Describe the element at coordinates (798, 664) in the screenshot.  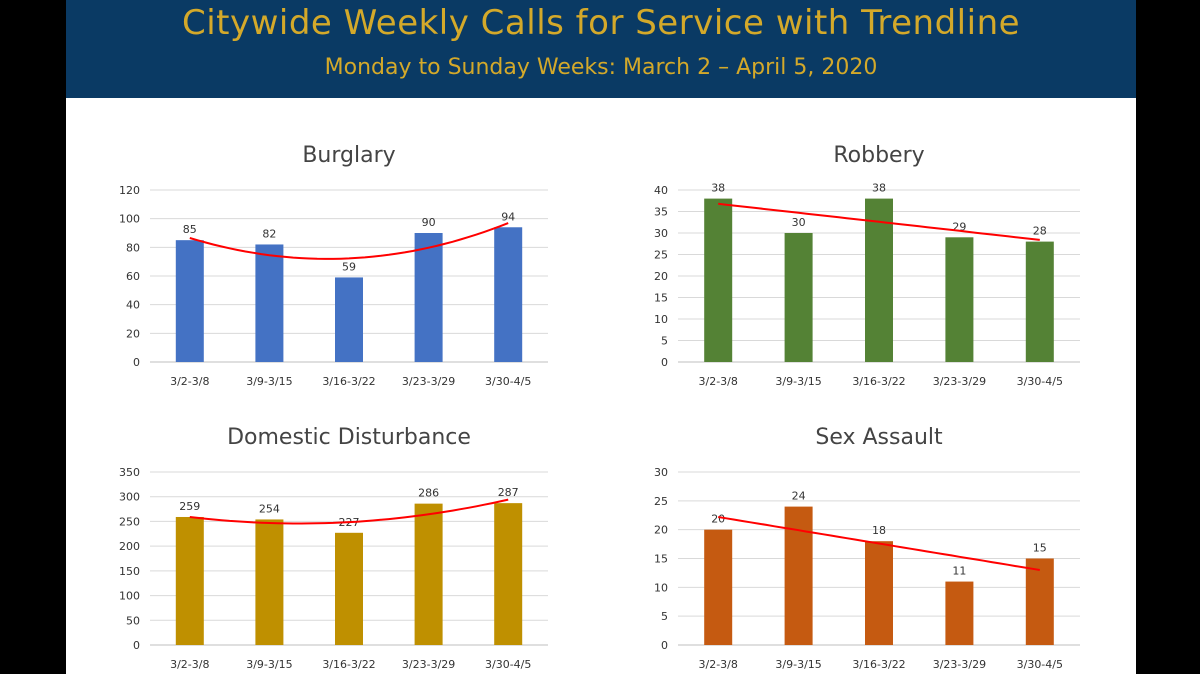
I see `sex-assault-category-label: 3/9-3/15` at that location.